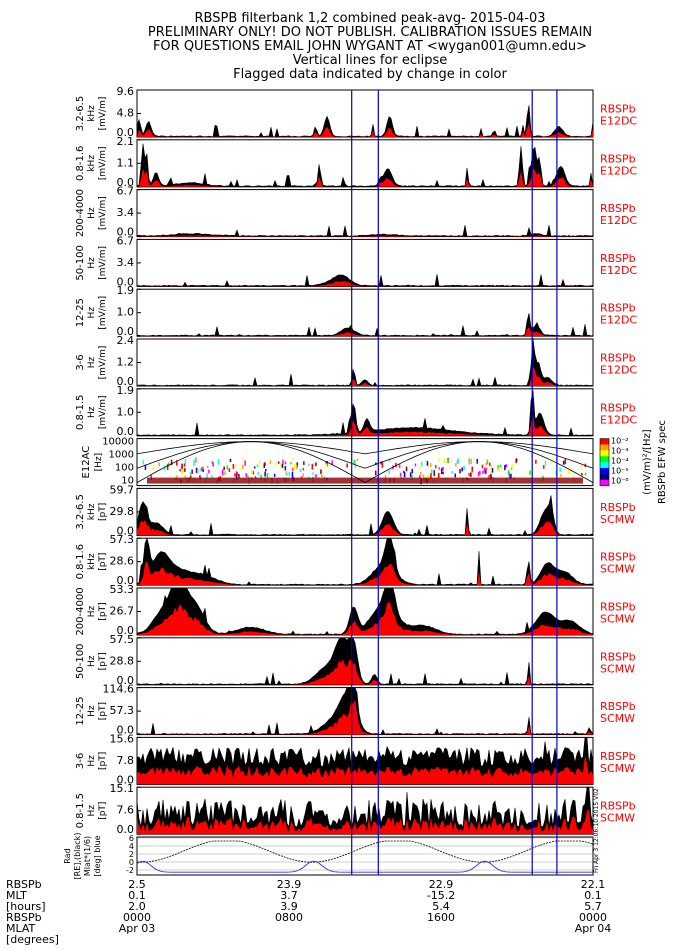 Image resolution: width=700 pixels, height=950 pixels. What do you see at coordinates (122, 788) in the screenshot?
I see `y-tick-label: 15.1` at bounding box center [122, 788].